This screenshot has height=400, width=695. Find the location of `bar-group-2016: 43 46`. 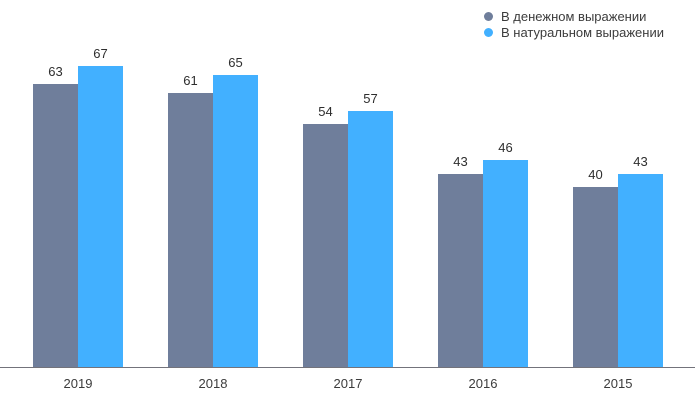

bar-group-2016: 43 46 is located at coordinates (483, 253).